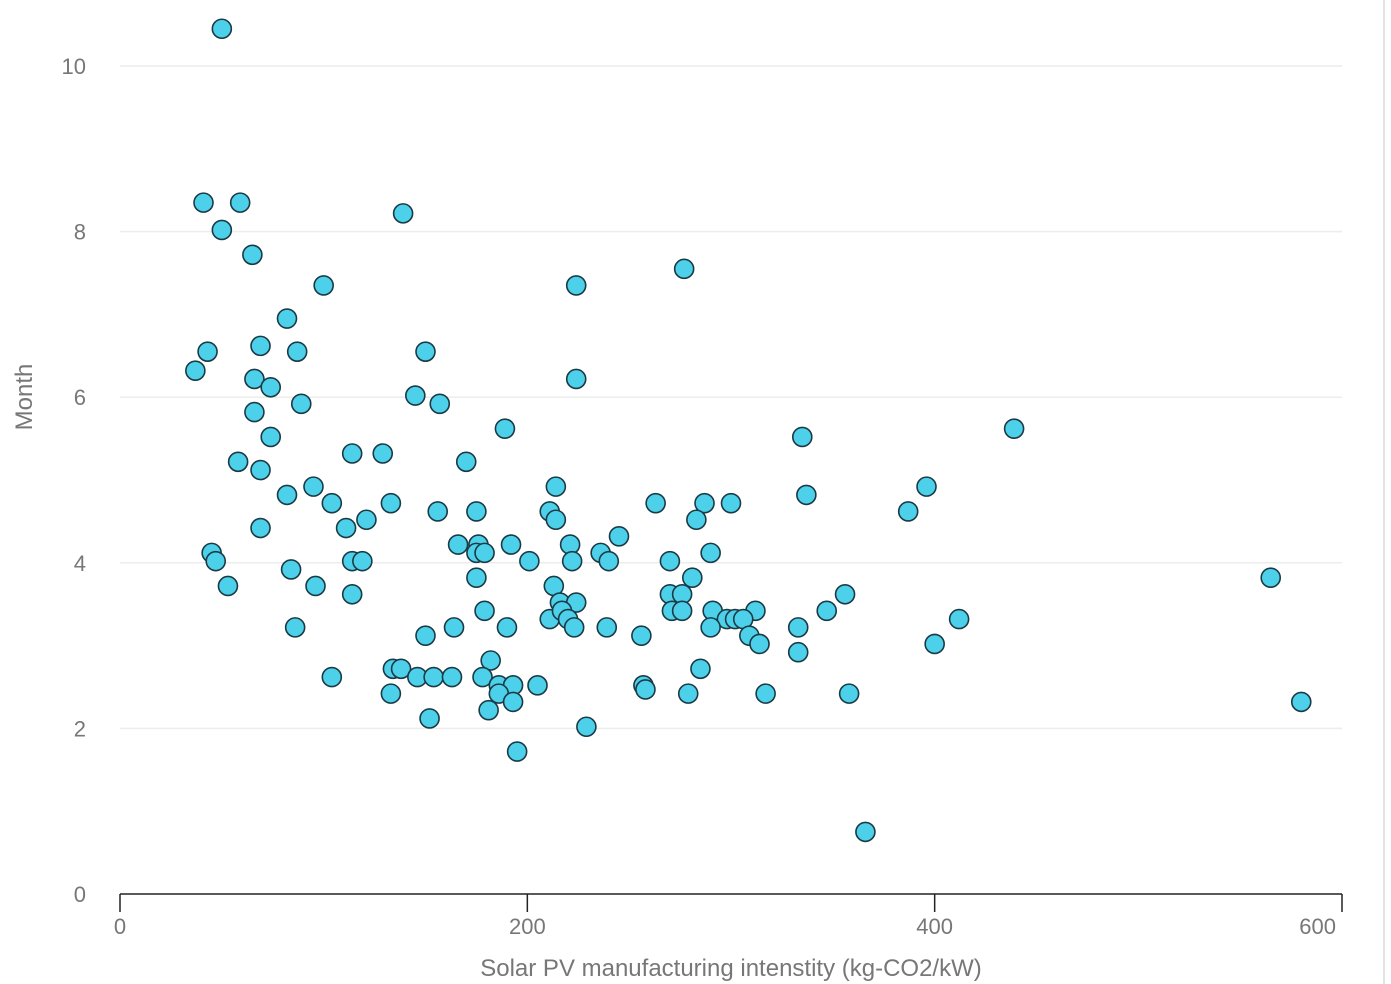 The image size is (1391, 984). I want to click on y-tick-label: 8, so click(80, 232).